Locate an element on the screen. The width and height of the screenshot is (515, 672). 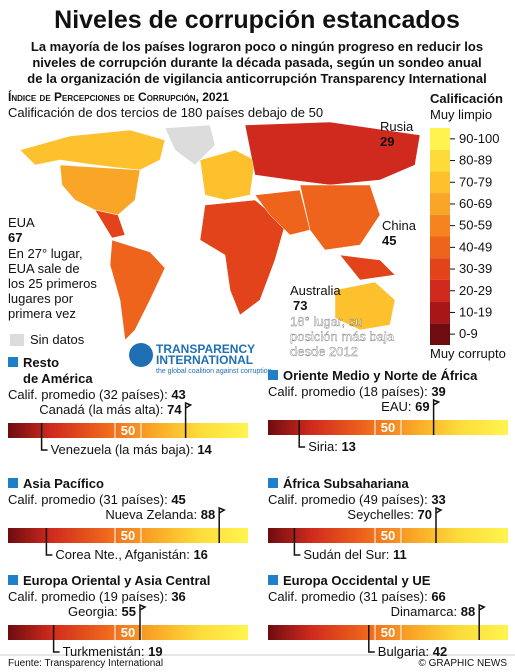
highest-label: Seychelles: 70 is located at coordinates (389, 514).